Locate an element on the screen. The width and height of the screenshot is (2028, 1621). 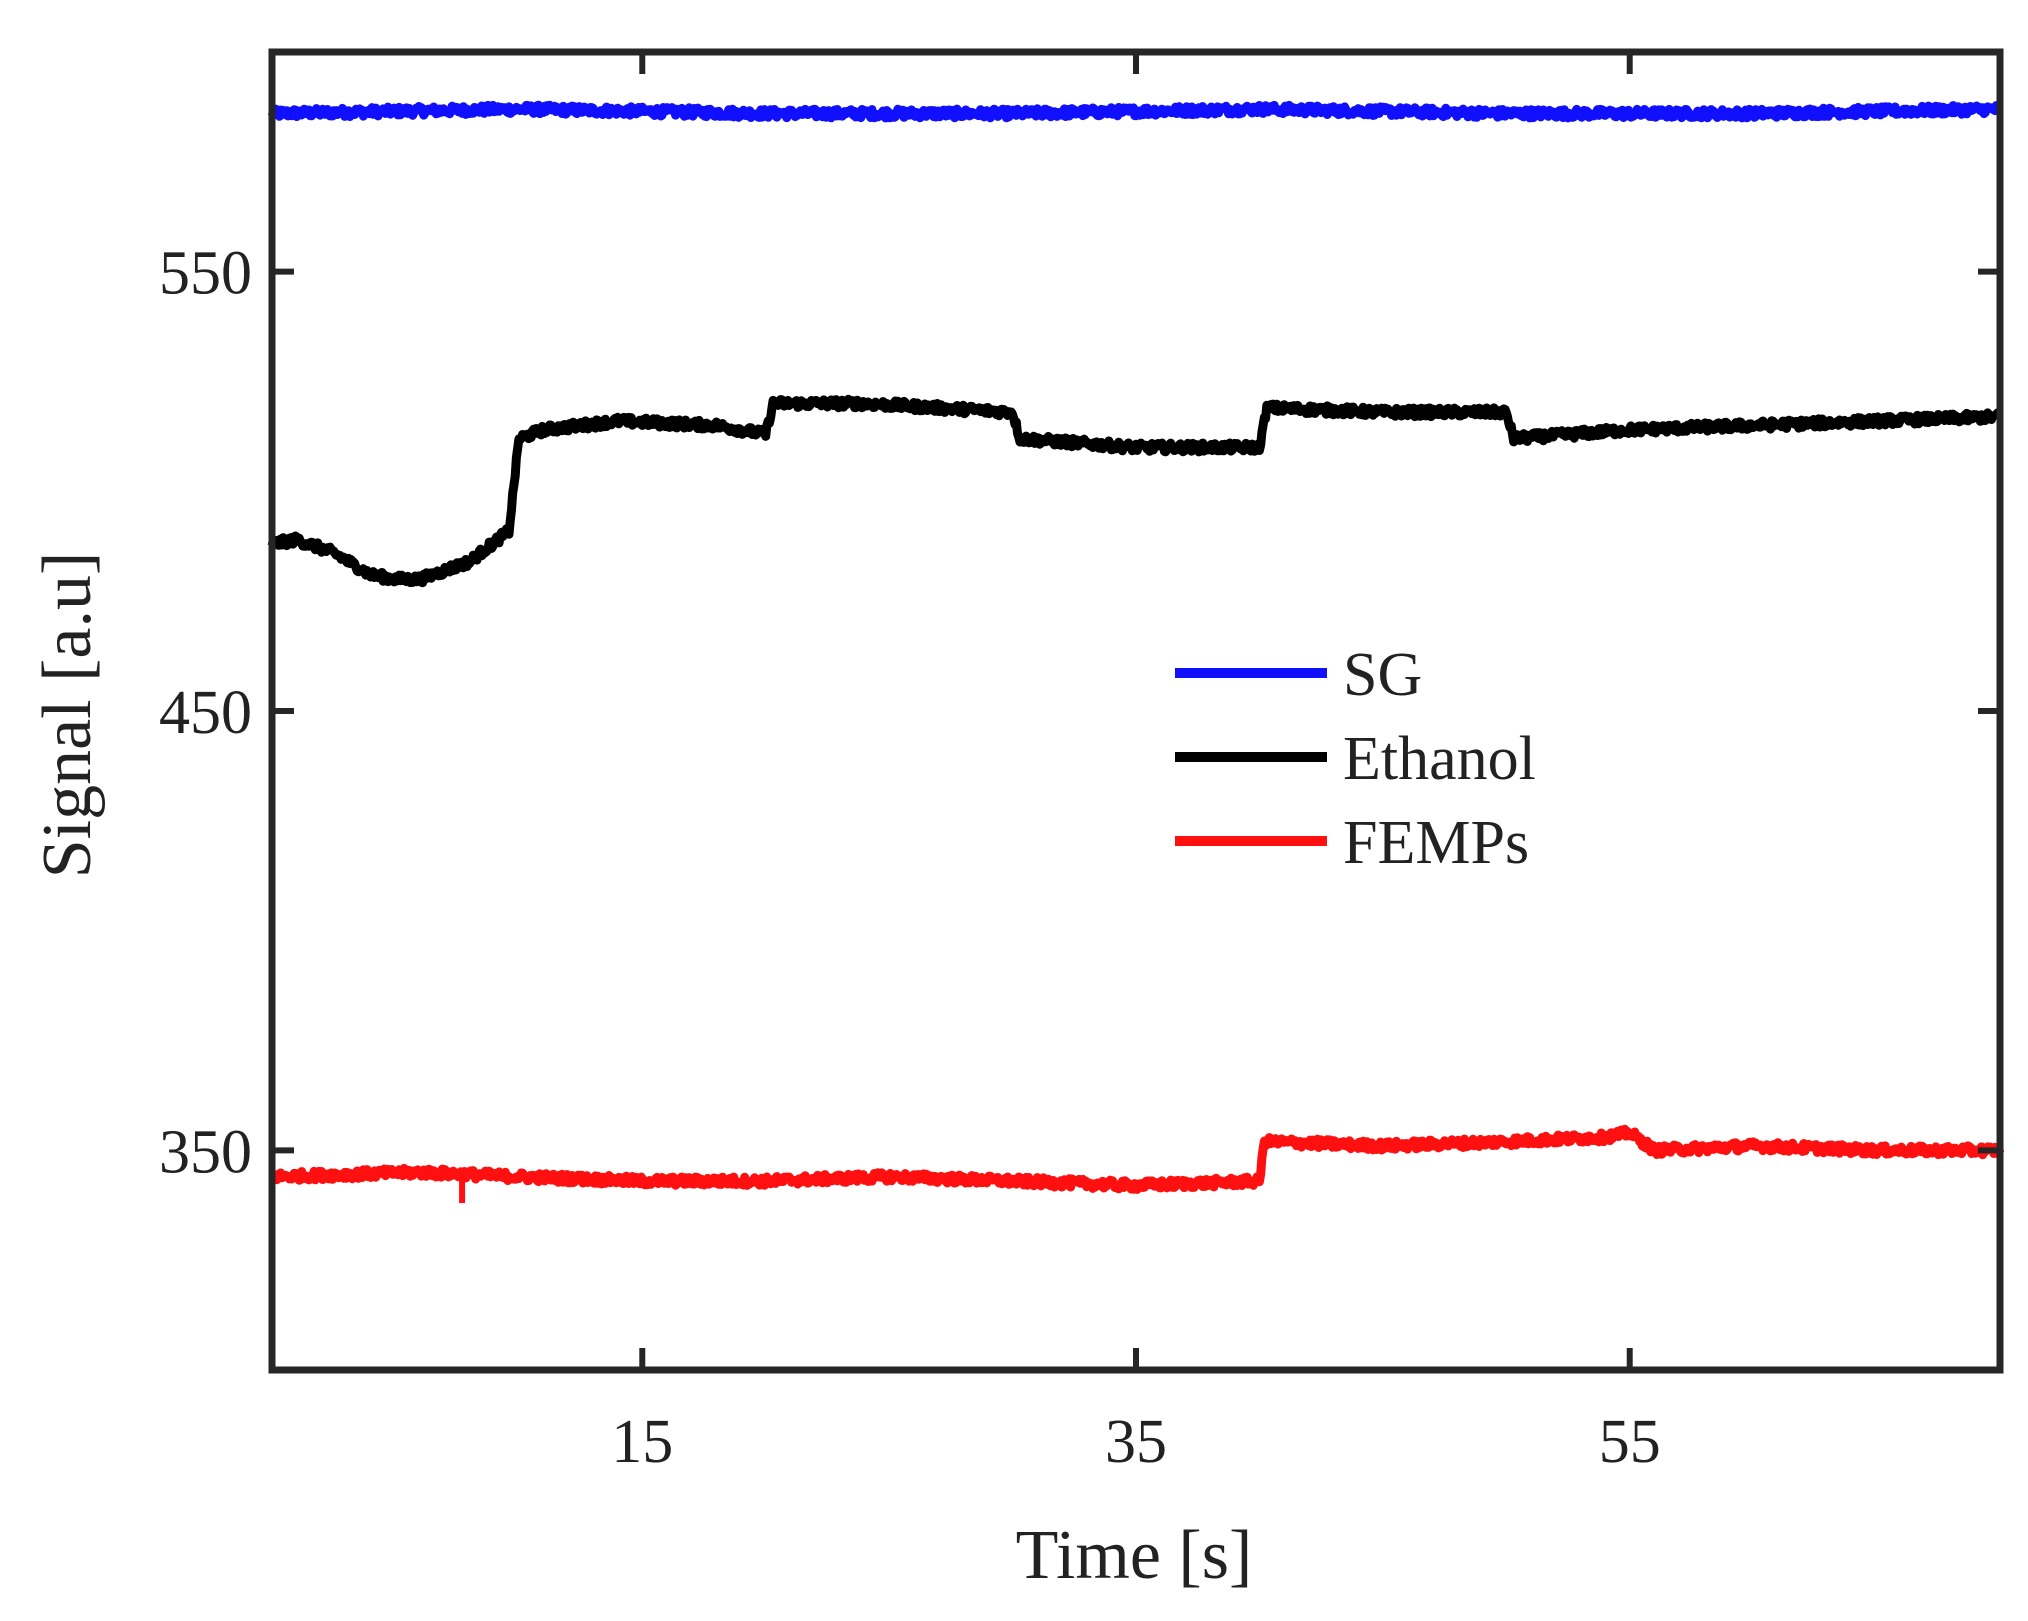
legend: SG Ethanol FEMPs is located at coordinates (1355, 759).